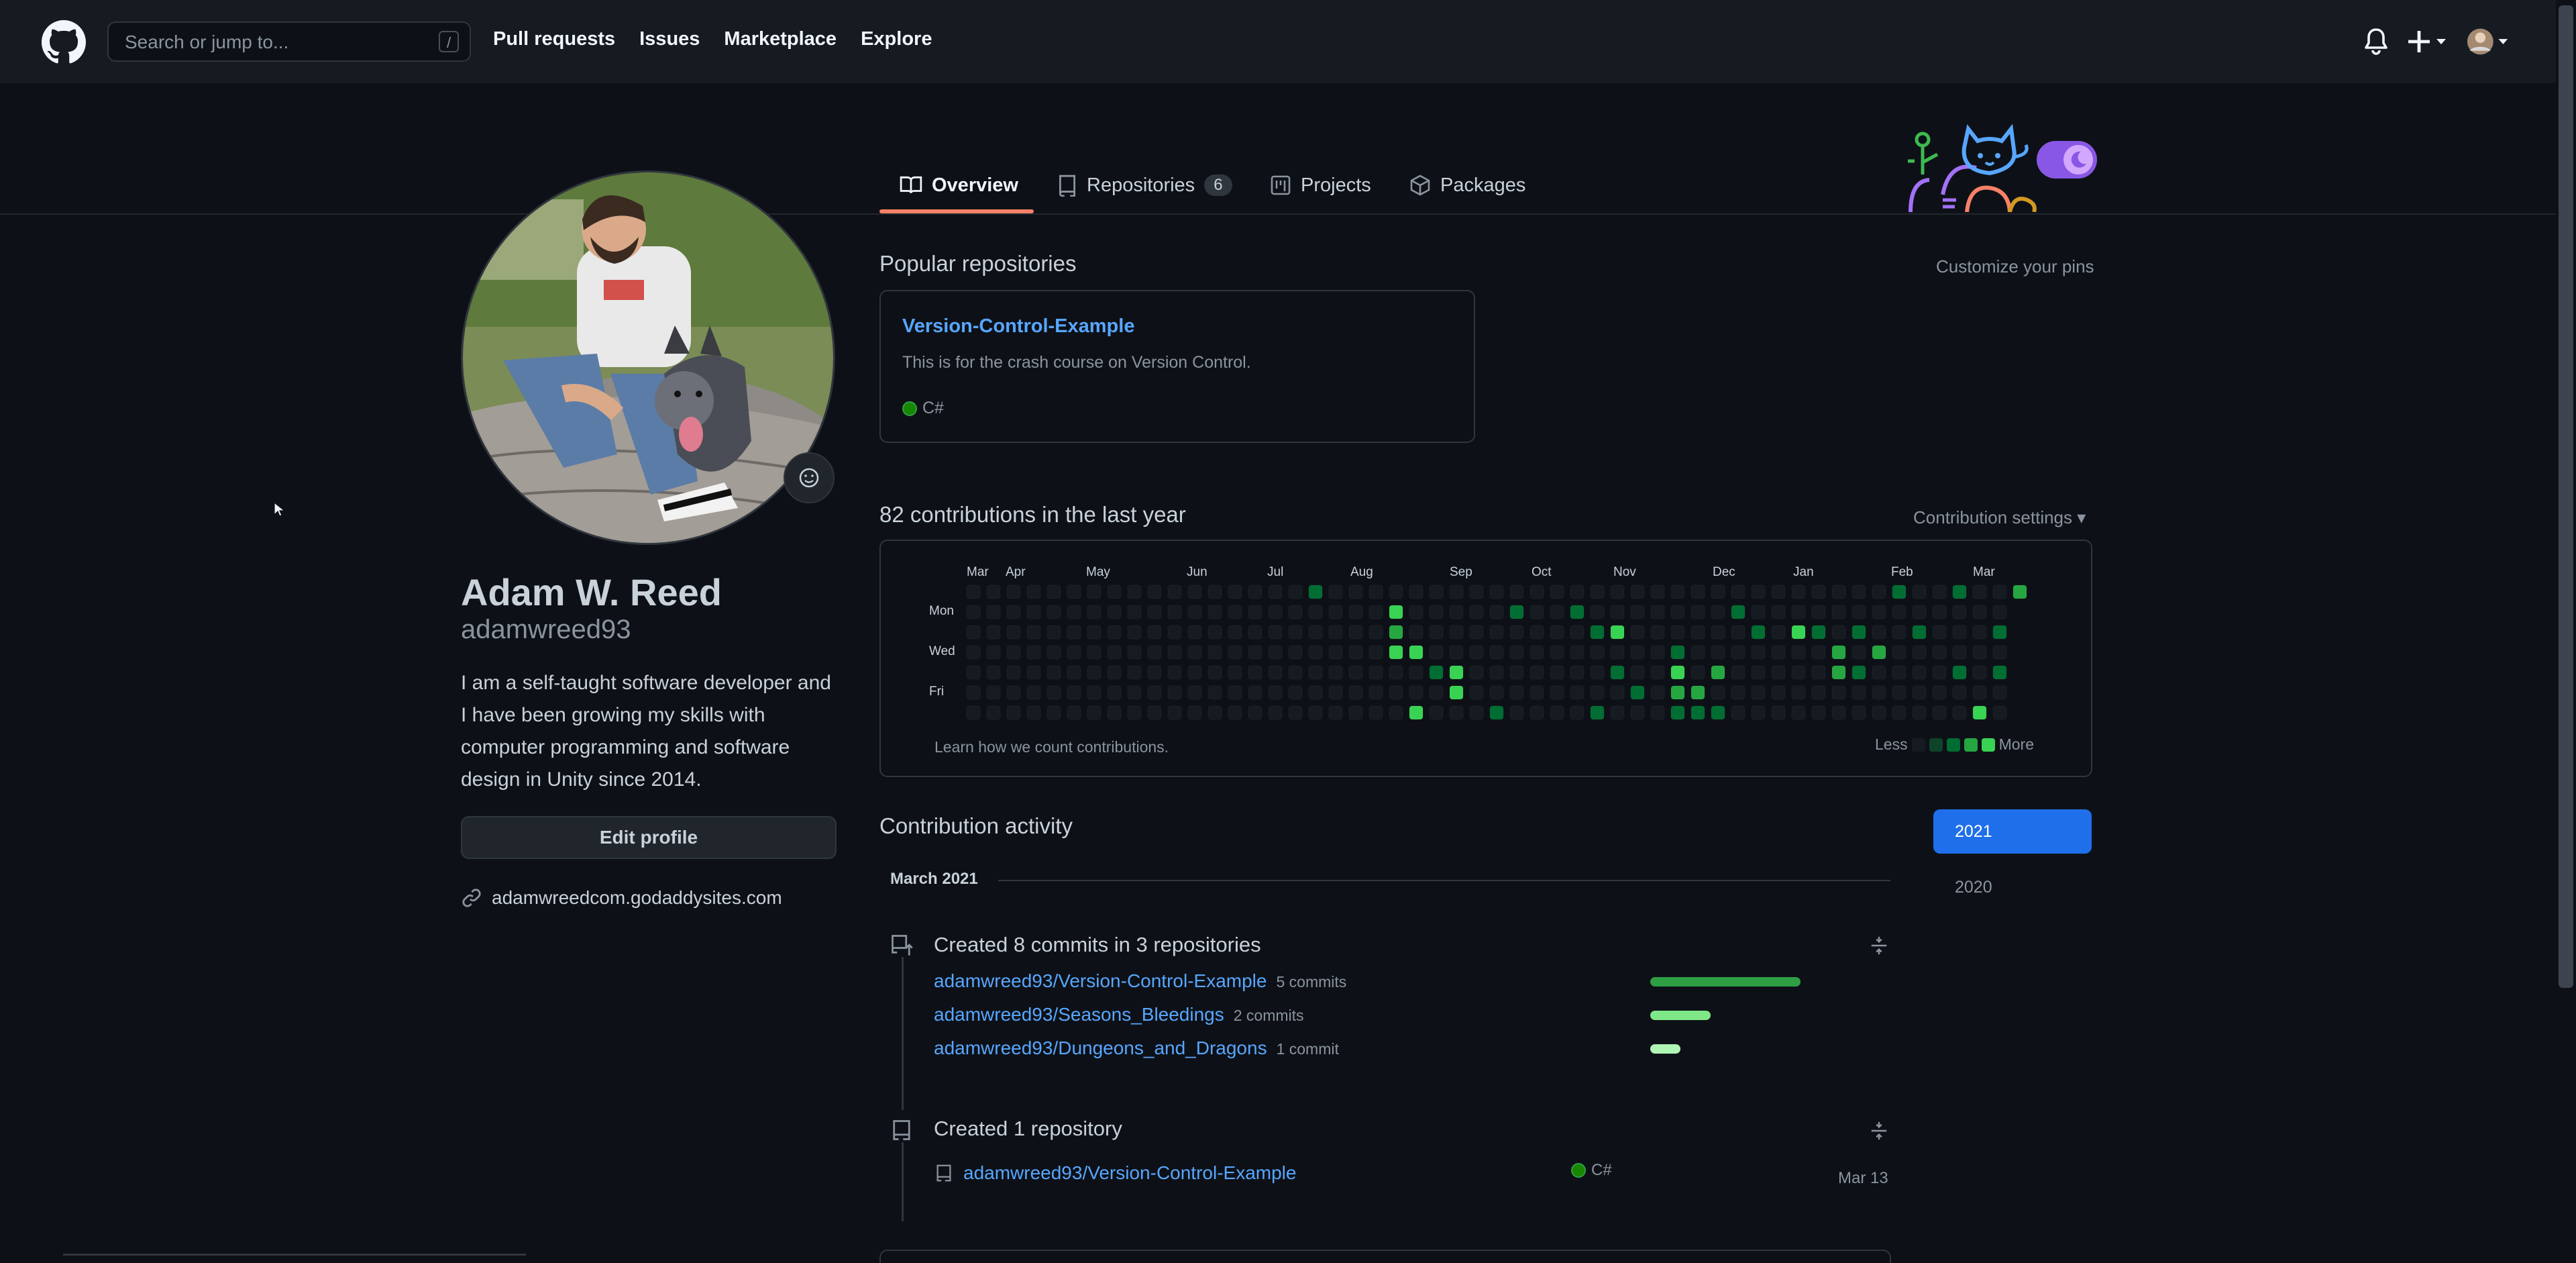 Image resolution: width=2576 pixels, height=1263 pixels. I want to click on edit-profile-button: Edit profile, so click(649, 837).